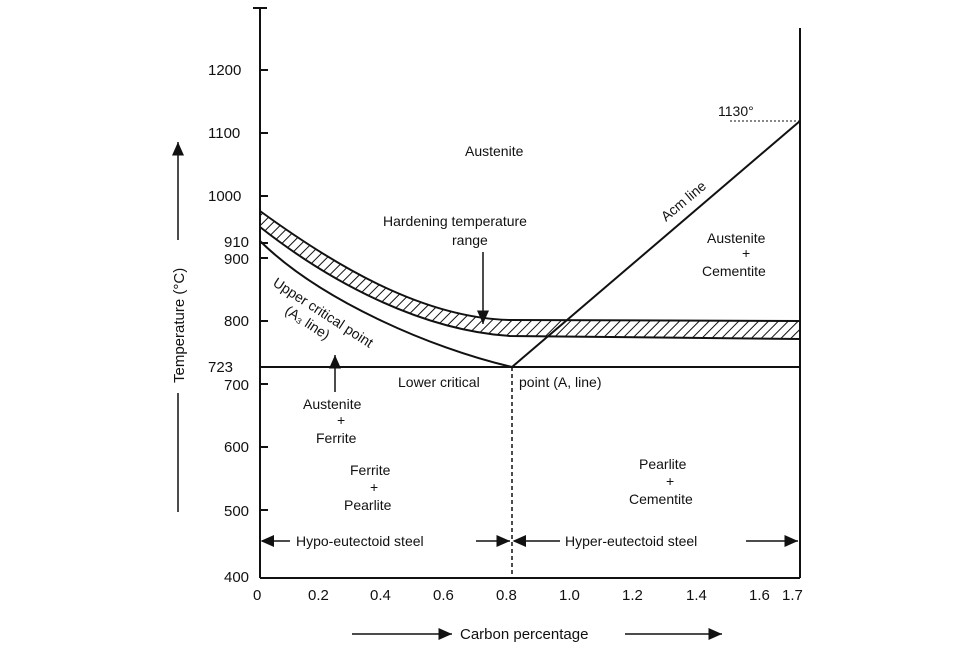 This screenshot has width=979, height=656. Describe the element at coordinates (236, 447) in the screenshot. I see `y-tick-label-600: 600` at that location.